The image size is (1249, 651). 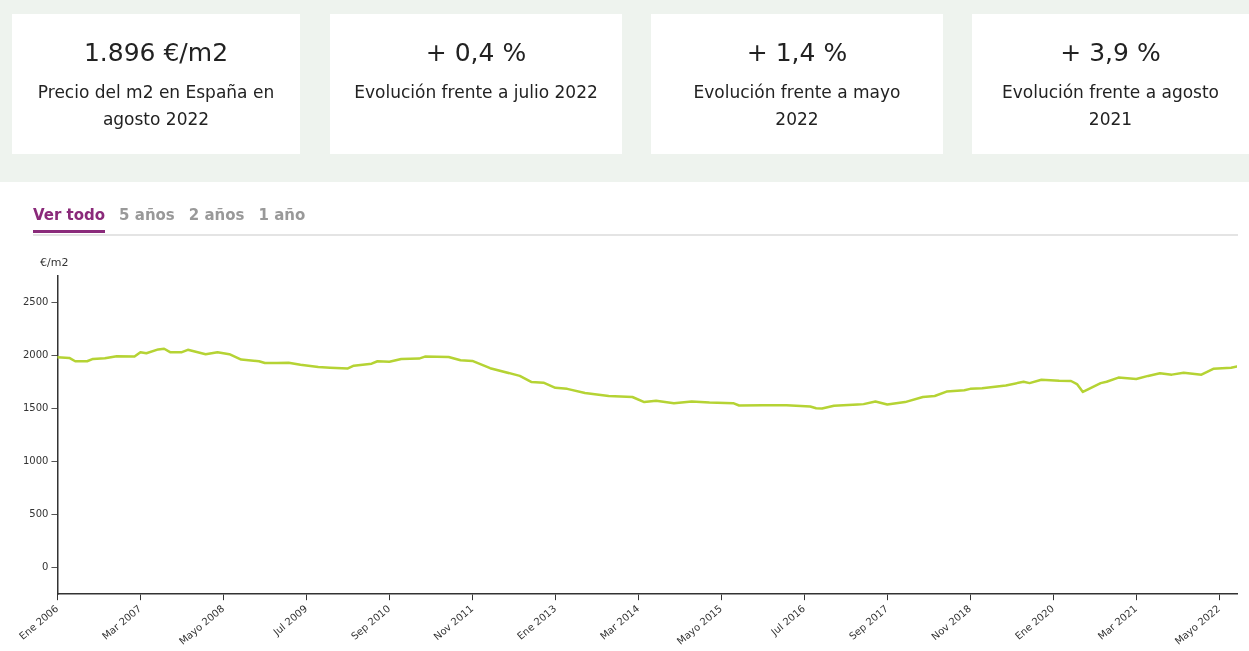 What do you see at coordinates (147, 216) in the screenshot?
I see `text: 5 años` at bounding box center [147, 216].